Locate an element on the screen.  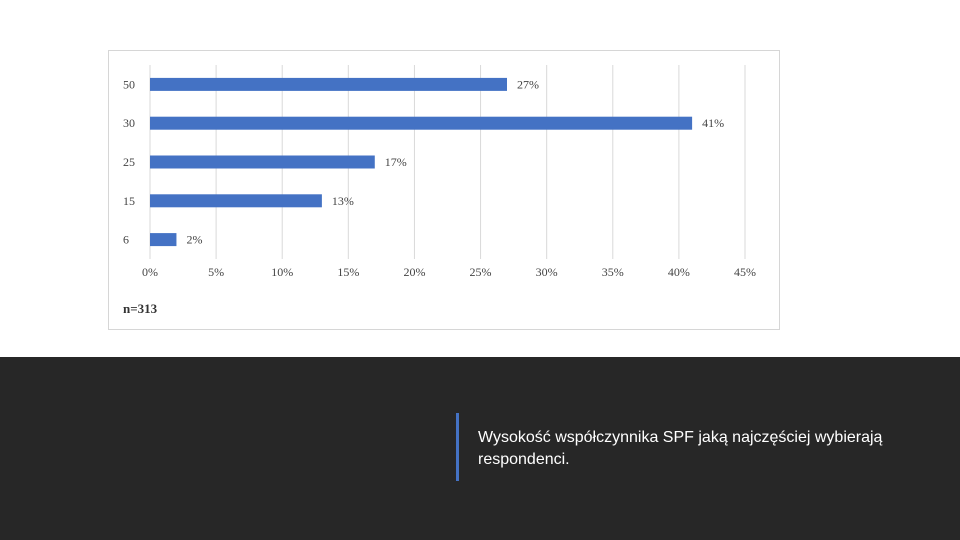
category-label: 30 is located at coordinates (129, 123).